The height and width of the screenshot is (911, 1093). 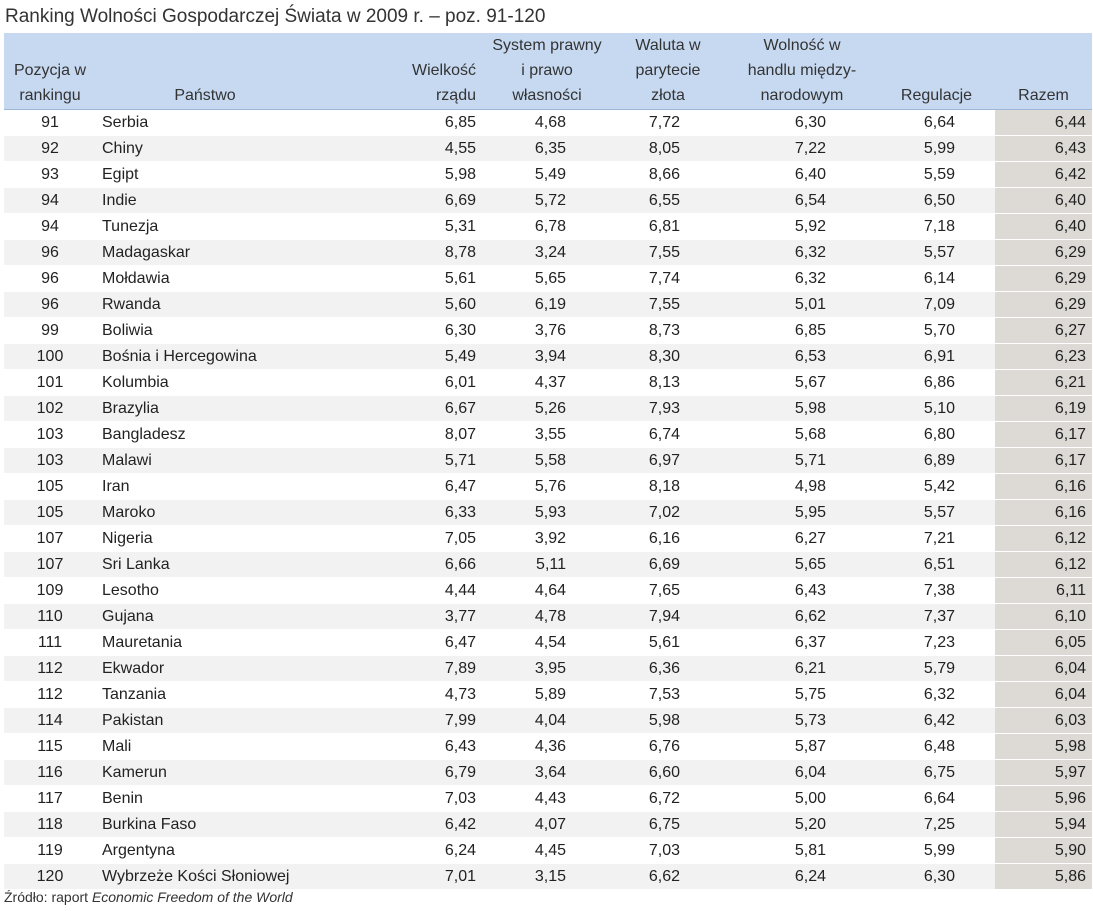 I want to click on cell-state: Indie, so click(x=205, y=200).